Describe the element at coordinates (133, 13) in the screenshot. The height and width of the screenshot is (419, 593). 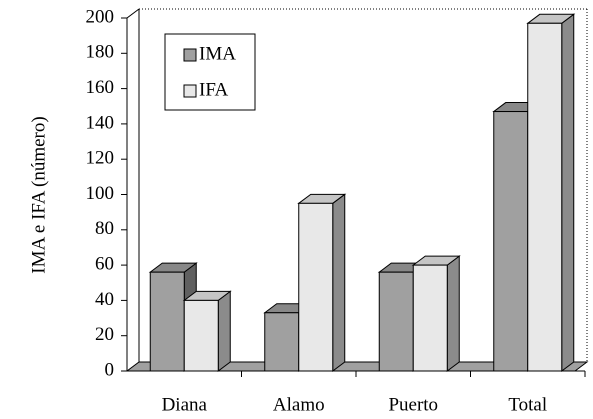
I see `side-wall-top` at that location.